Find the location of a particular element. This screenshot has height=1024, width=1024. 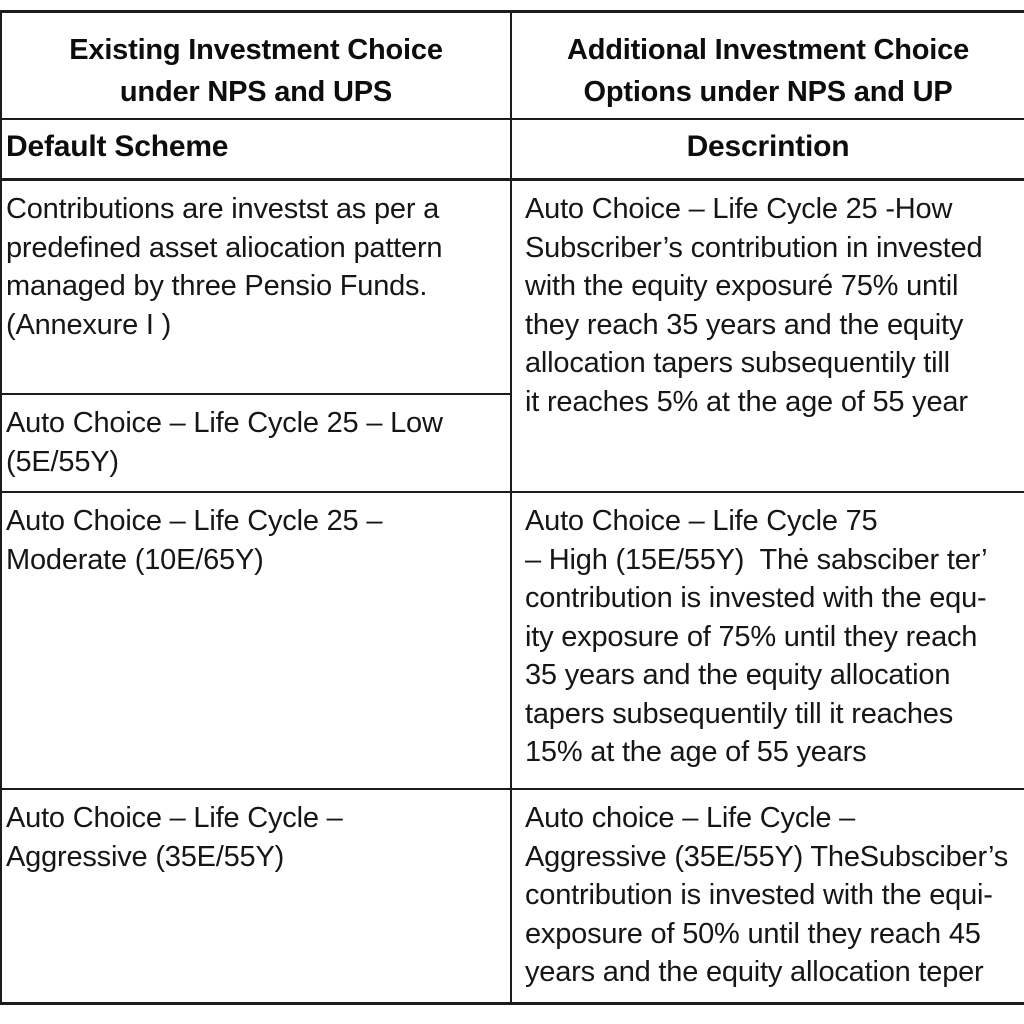

table-subheader-row: Default Scheme Descrintion is located at coordinates (513, 148).